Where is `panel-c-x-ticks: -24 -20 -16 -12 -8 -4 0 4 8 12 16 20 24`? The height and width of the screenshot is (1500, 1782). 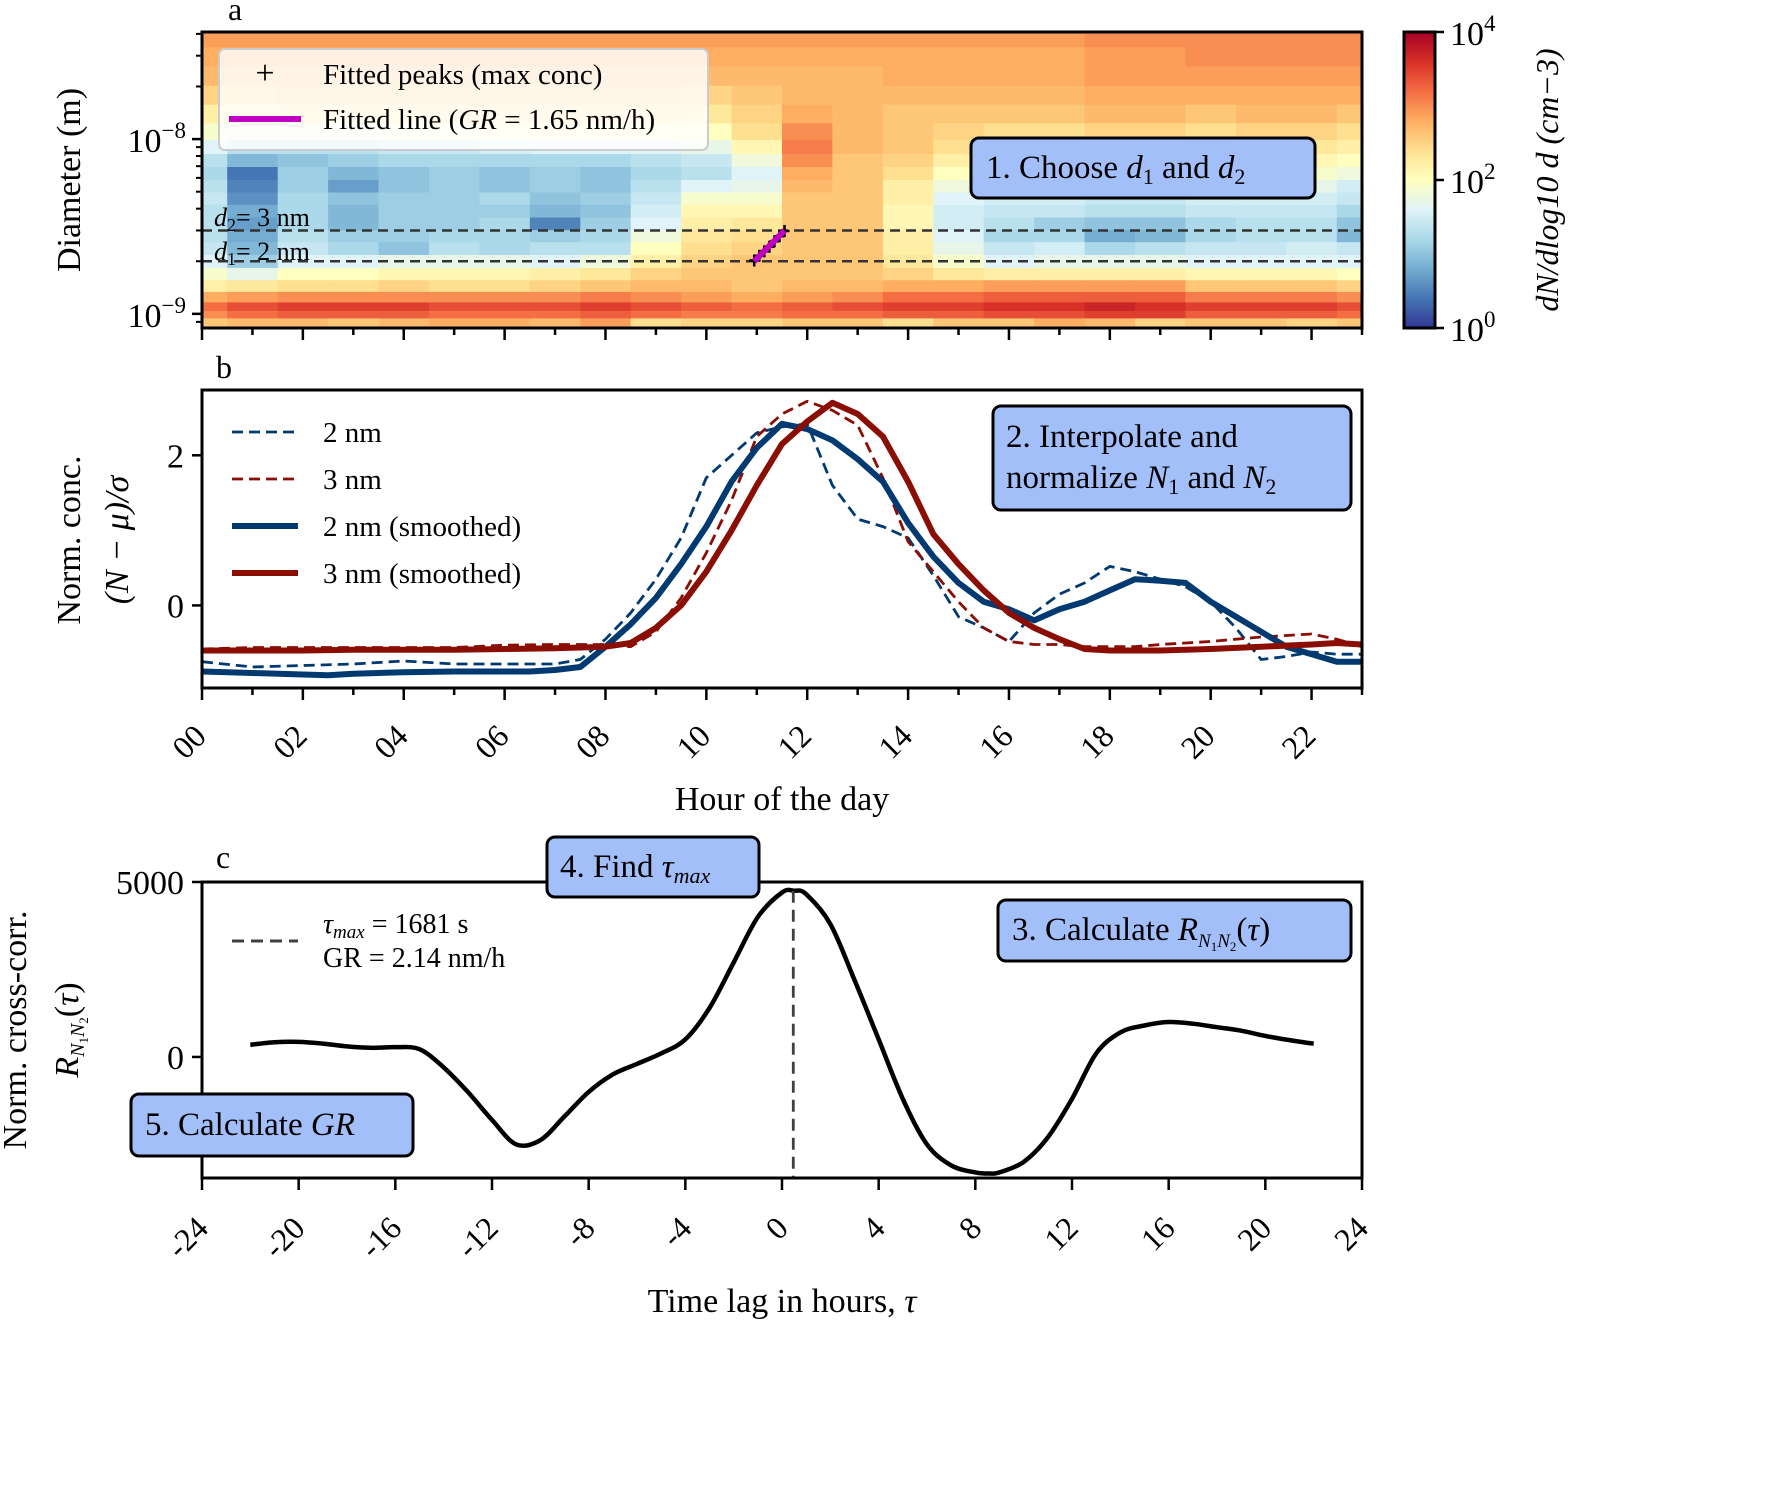 panel-c-x-ticks: -24 -20 -16 -12 -8 -4 0 4 8 12 16 20 24 is located at coordinates (767, 1221).